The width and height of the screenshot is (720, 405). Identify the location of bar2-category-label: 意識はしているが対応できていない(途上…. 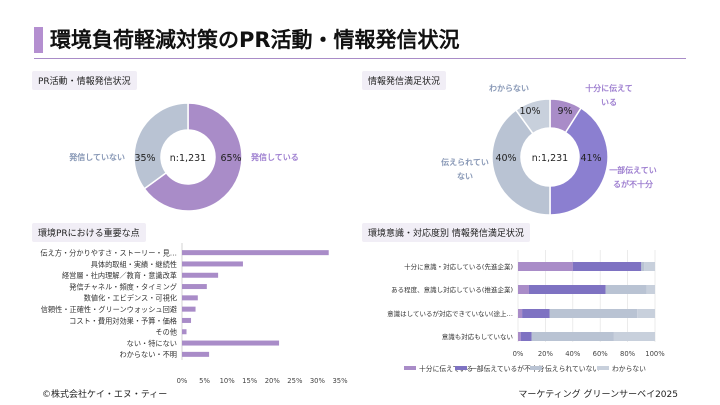
(450, 313).